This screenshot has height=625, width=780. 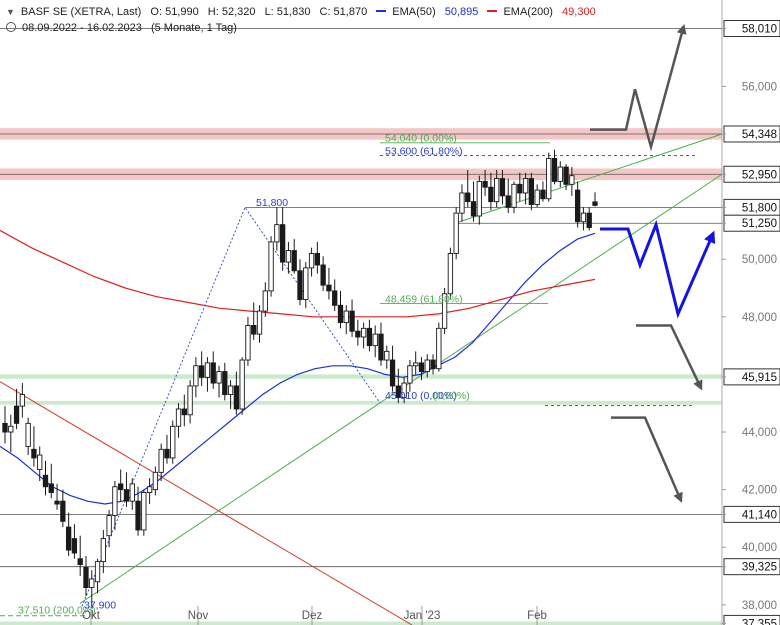 I want to click on y-tick: 50,000, so click(x=749, y=260).